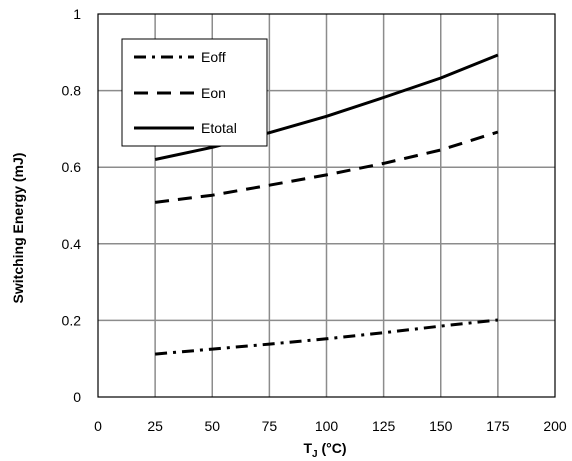 This screenshot has width=572, height=461. I want to click on y-tick-label-0: 0, so click(77, 397).